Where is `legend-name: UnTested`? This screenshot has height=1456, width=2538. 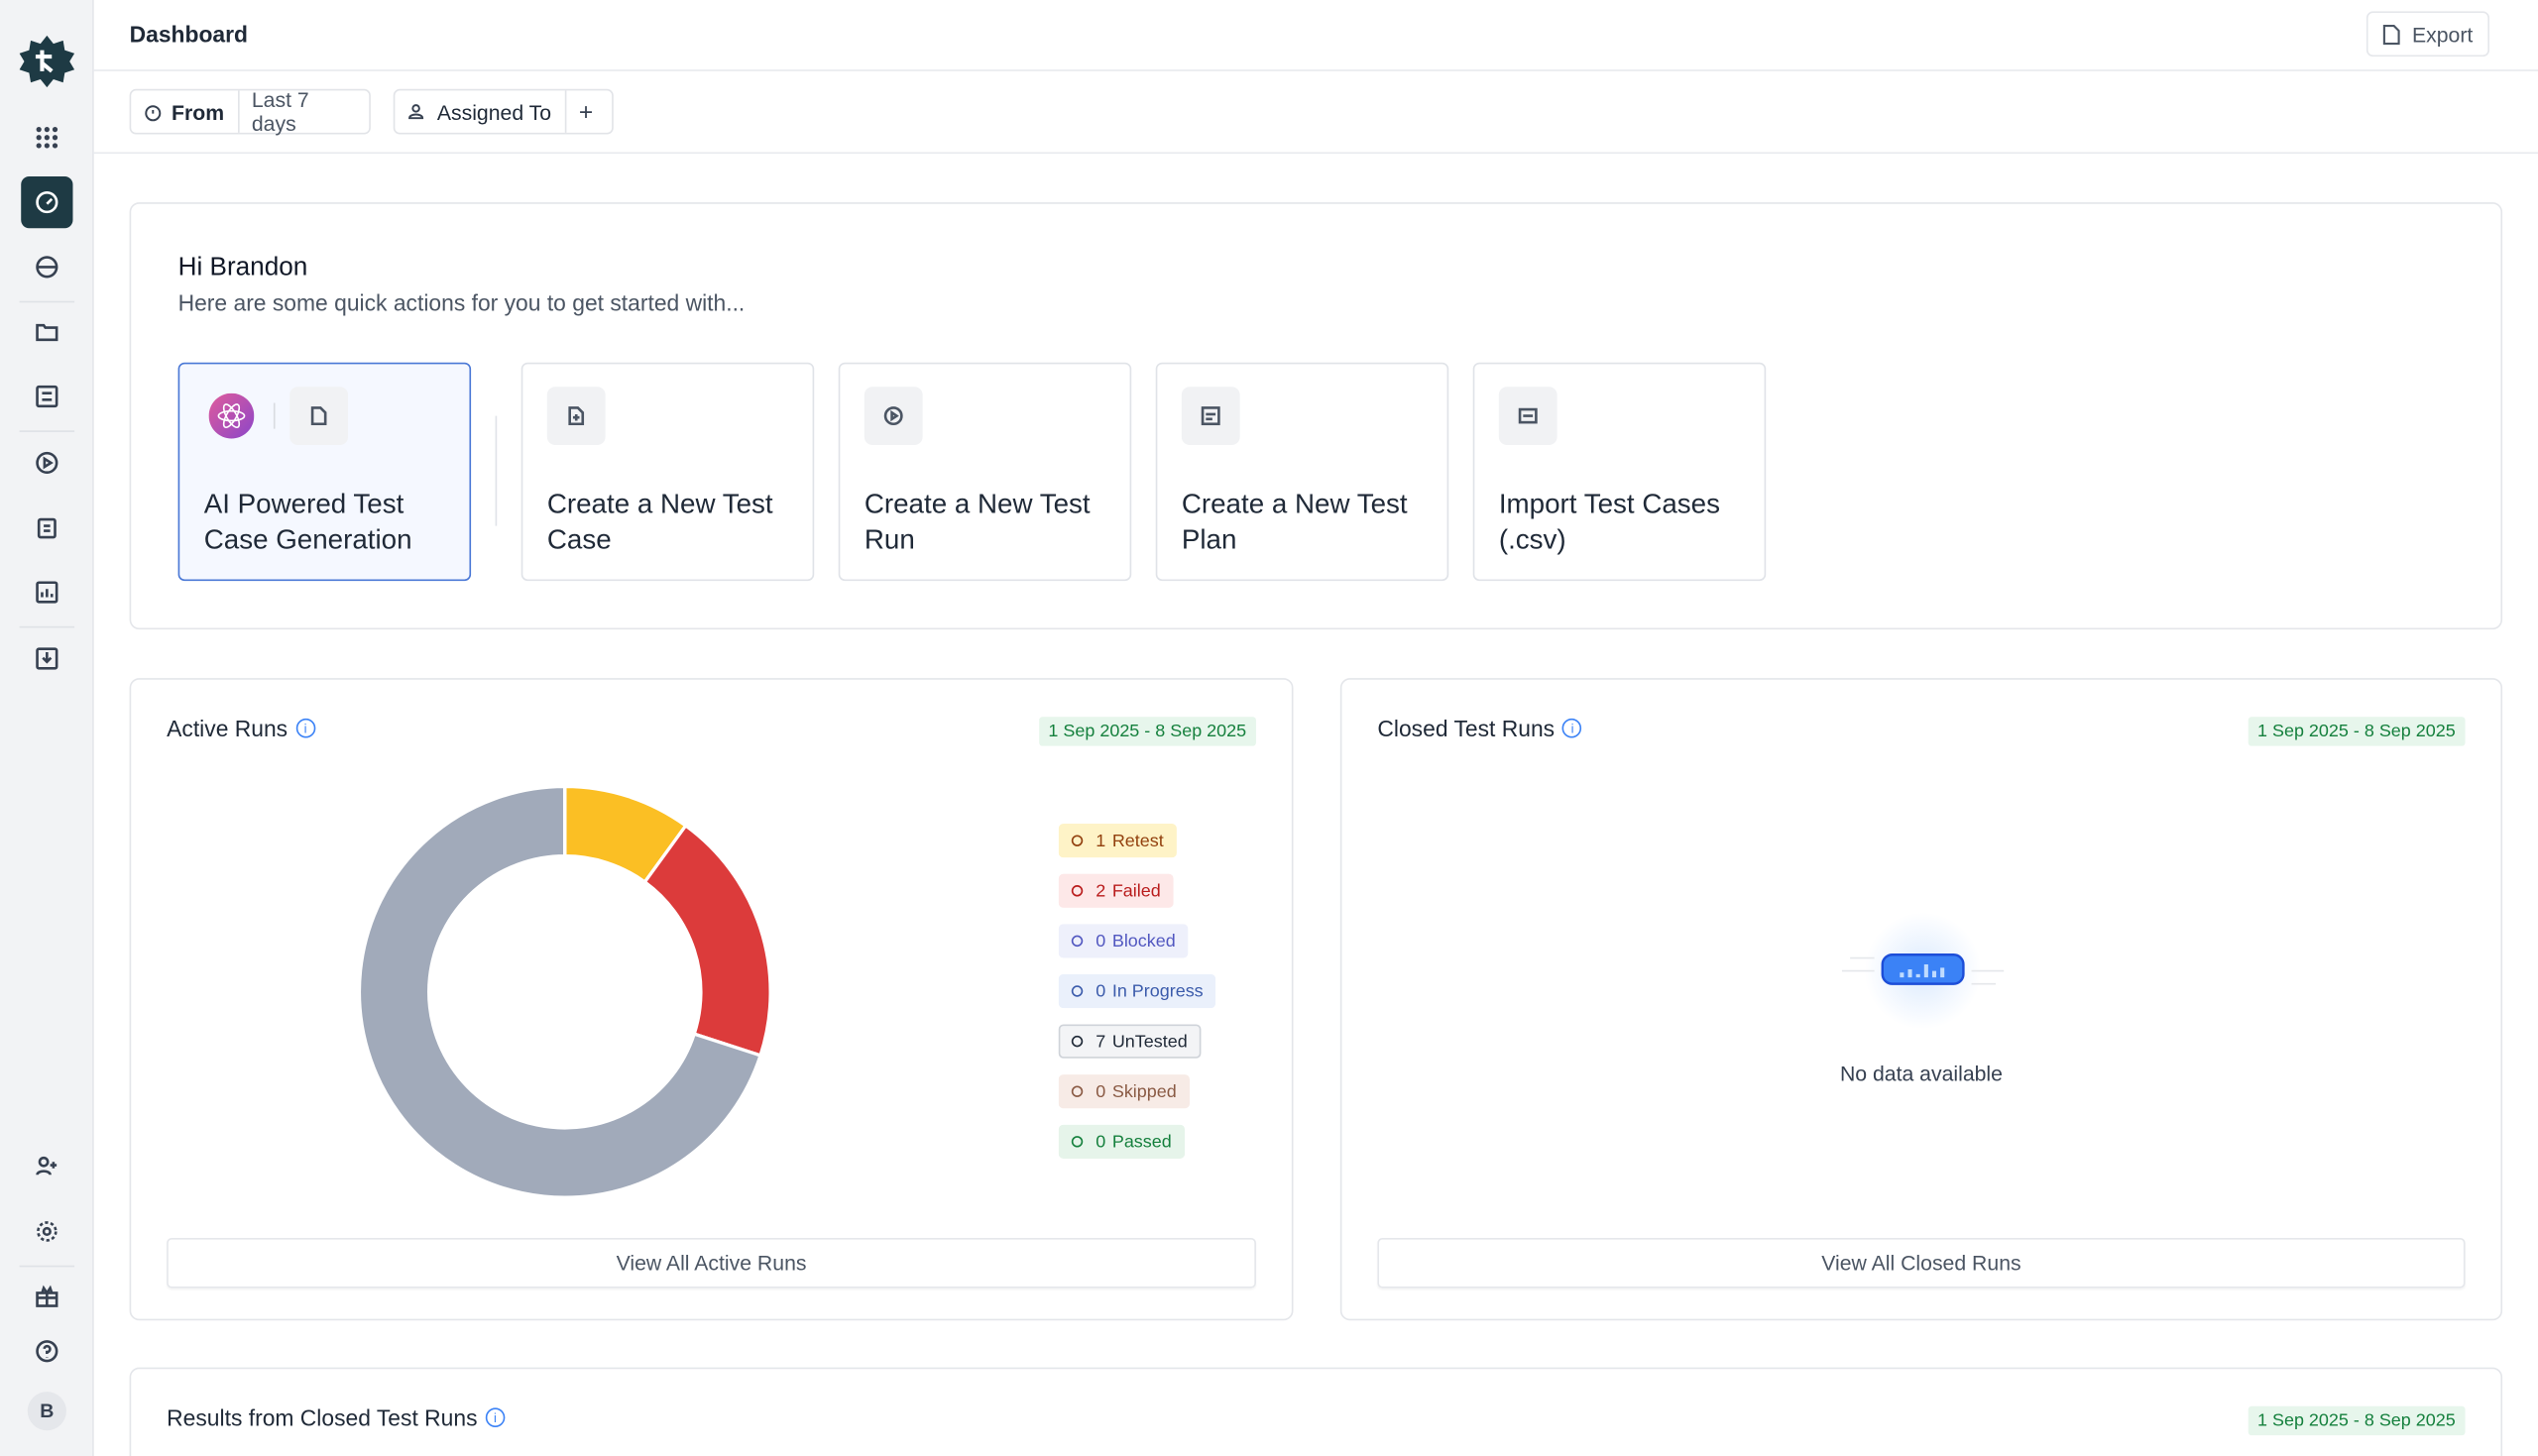 legend-name: UnTested is located at coordinates (1149, 1041).